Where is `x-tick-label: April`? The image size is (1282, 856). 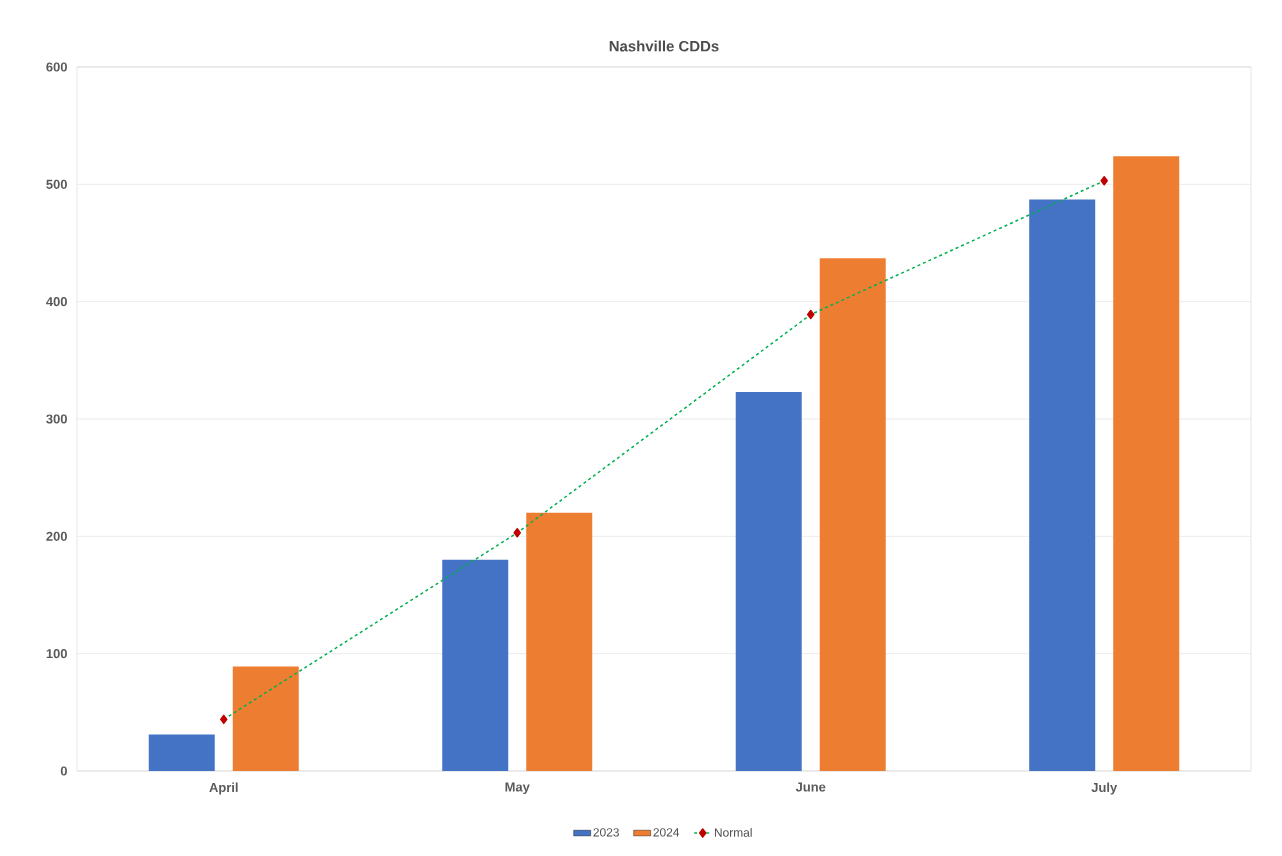 x-tick-label: April is located at coordinates (223, 788).